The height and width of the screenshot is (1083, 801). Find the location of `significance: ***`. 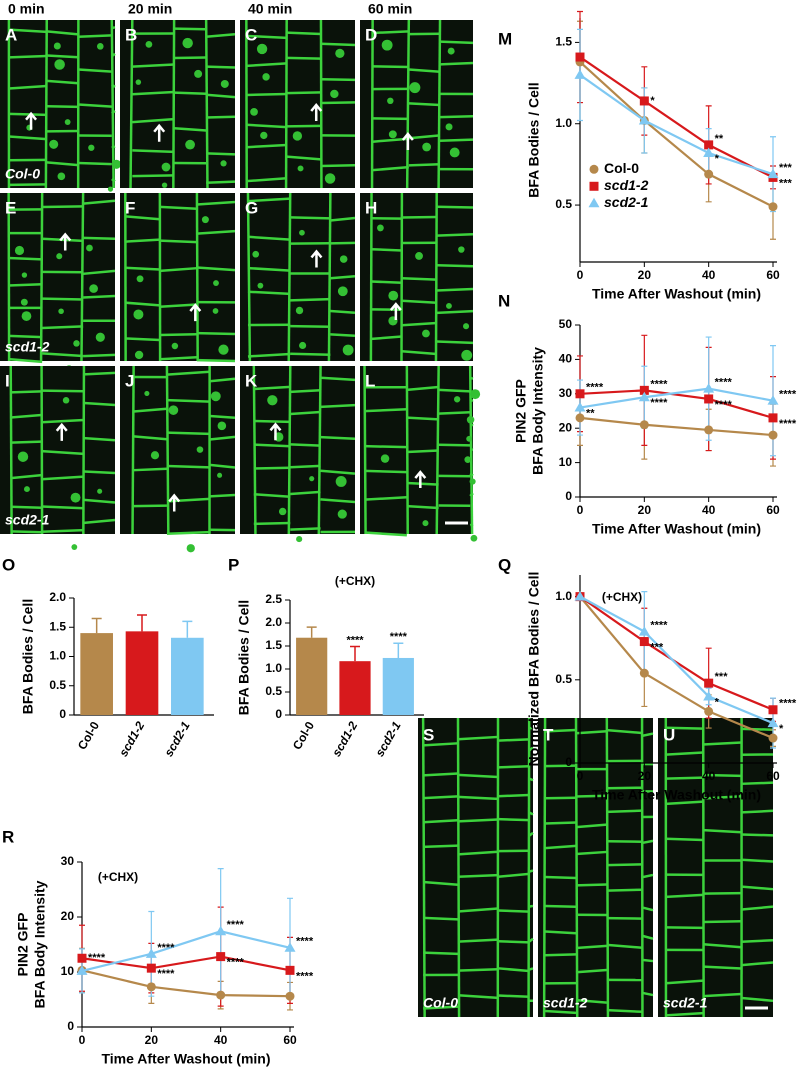

significance: *** is located at coordinates (786, 168).